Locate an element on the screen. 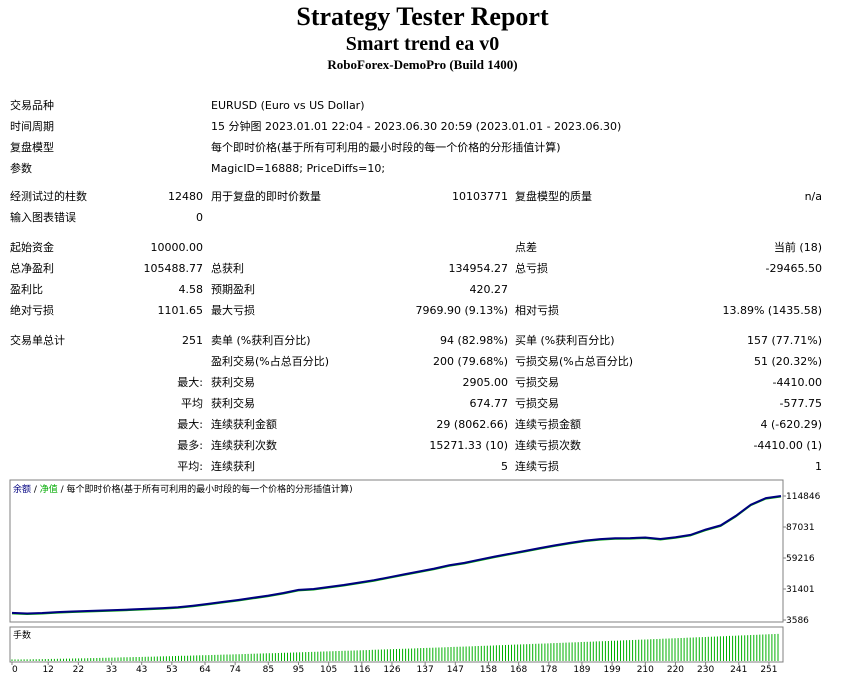 Image resolution: width=845 pixels, height=678 pixels. symbol-label: 交易品种 is located at coordinates (32, 105).